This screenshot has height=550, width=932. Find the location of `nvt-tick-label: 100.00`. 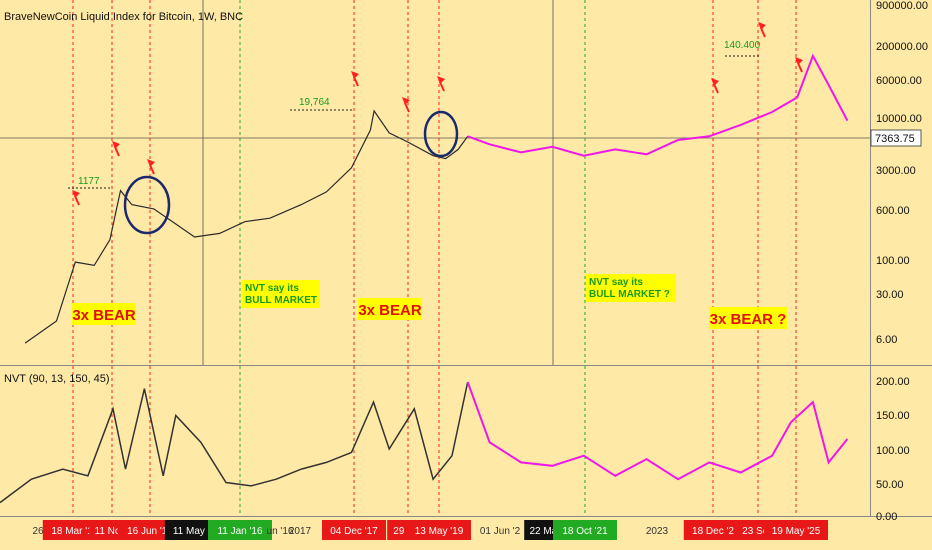

nvt-tick-label: 100.00 is located at coordinates (893, 451).